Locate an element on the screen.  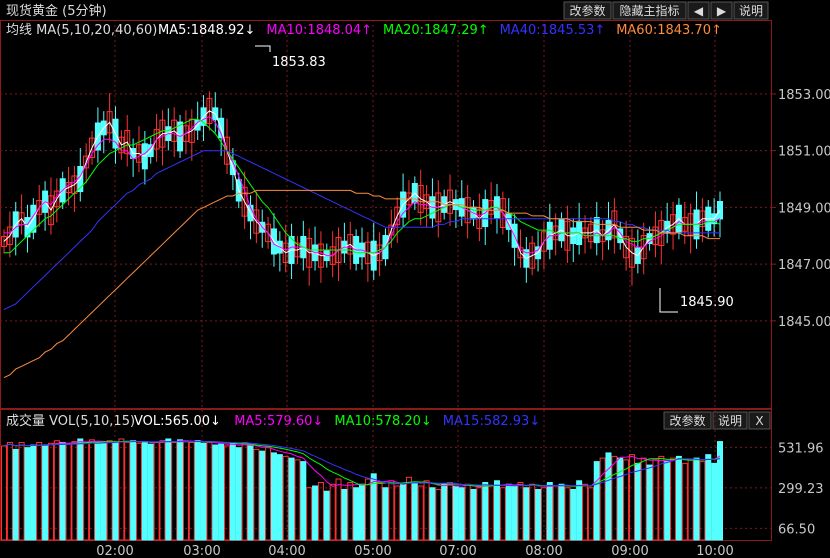
toolbar-button-4: 说明 is located at coordinates (751, 10).